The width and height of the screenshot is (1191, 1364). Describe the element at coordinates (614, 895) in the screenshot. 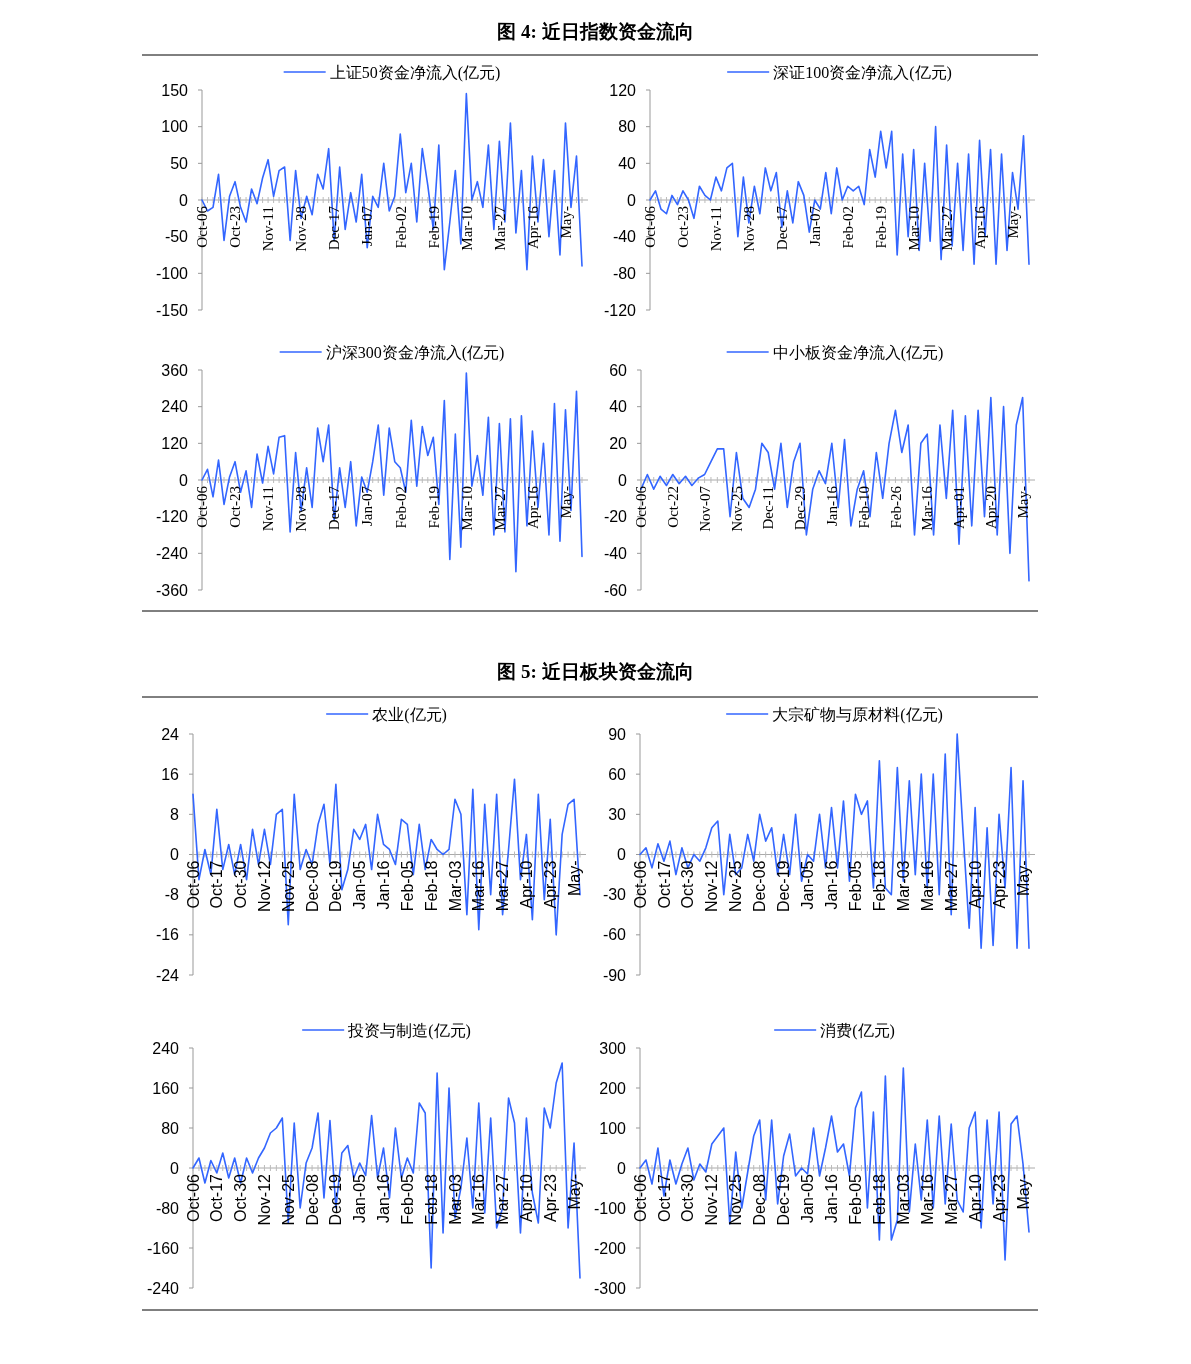

I see `y-tick-label: -30` at that location.